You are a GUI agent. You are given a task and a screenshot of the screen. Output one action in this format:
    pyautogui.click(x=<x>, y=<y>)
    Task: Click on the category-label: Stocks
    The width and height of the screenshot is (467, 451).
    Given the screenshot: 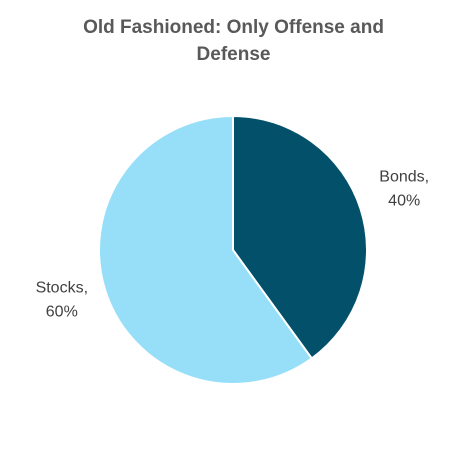 What is the action you would take?
    pyautogui.click(x=60, y=288)
    